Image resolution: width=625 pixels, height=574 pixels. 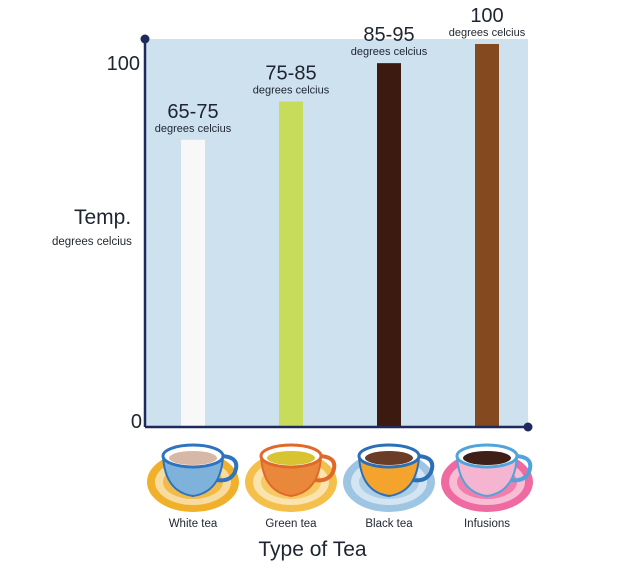 What do you see at coordinates (312, 549) in the screenshot?
I see `x-axis-title: Type of Tea` at bounding box center [312, 549].